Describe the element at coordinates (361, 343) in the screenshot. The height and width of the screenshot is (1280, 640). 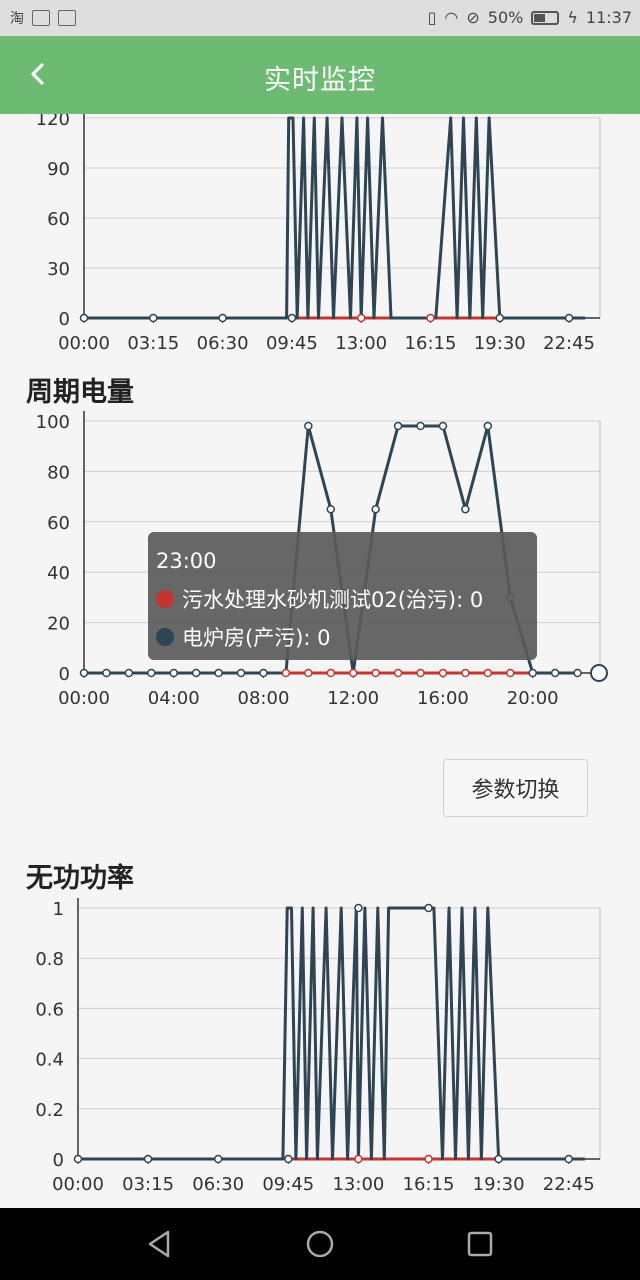
I see `x-tick-label: 13:00` at that location.